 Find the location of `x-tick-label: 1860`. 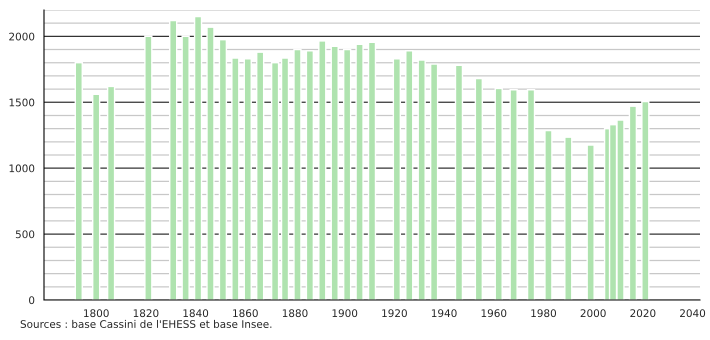

x-tick-label: 1860 is located at coordinates (245, 313).